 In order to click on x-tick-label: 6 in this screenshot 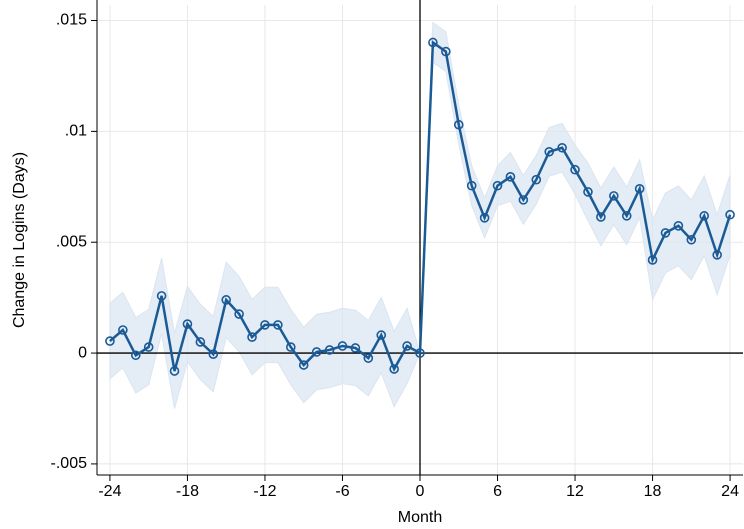, I will do `click(497, 491)`.